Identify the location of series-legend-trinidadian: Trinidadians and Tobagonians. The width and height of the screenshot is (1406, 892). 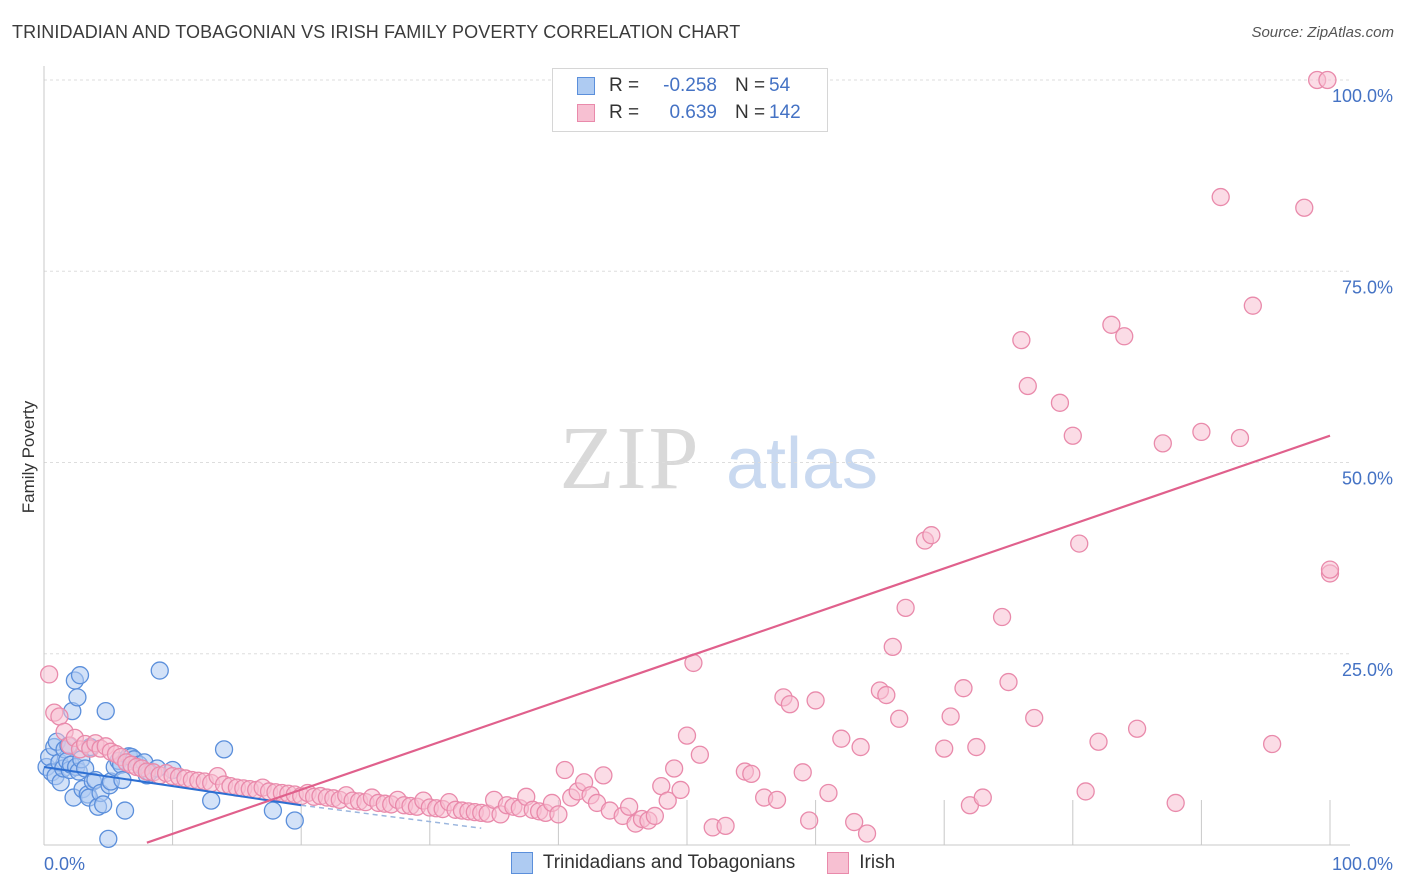
(653, 863).